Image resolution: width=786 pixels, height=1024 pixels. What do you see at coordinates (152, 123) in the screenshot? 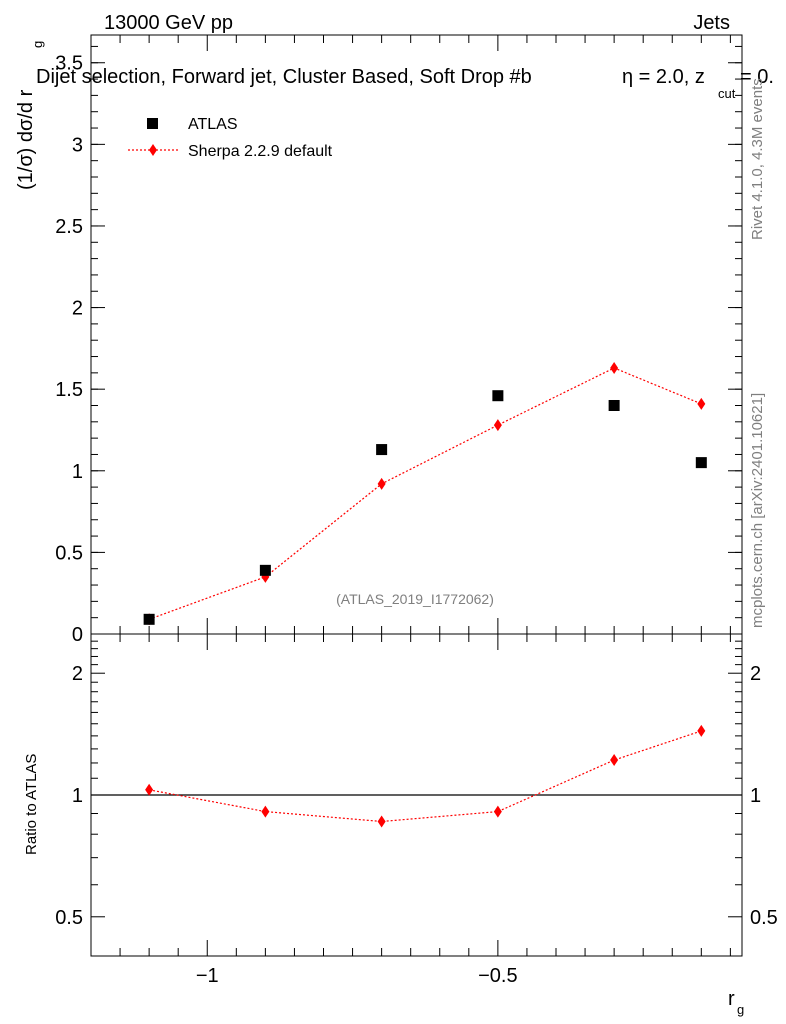
I see `legend-atlas-marker` at bounding box center [152, 123].